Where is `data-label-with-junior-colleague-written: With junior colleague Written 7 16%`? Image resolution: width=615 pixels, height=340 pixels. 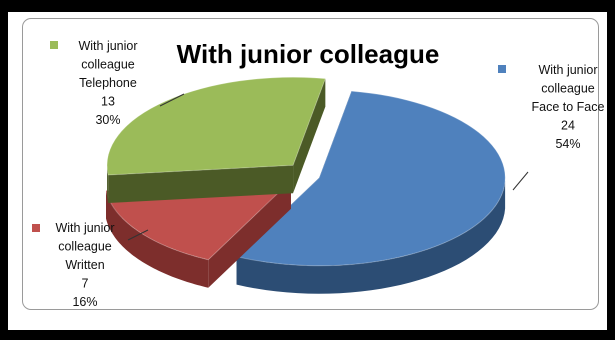 data-label-with-junior-colleague-written: With junior colleague Written 7 16% is located at coordinates (84, 265).